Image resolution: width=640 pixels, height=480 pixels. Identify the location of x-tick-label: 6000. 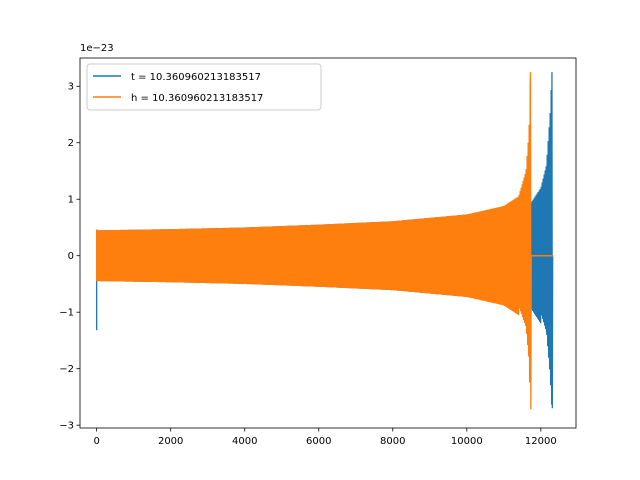
(318, 441).